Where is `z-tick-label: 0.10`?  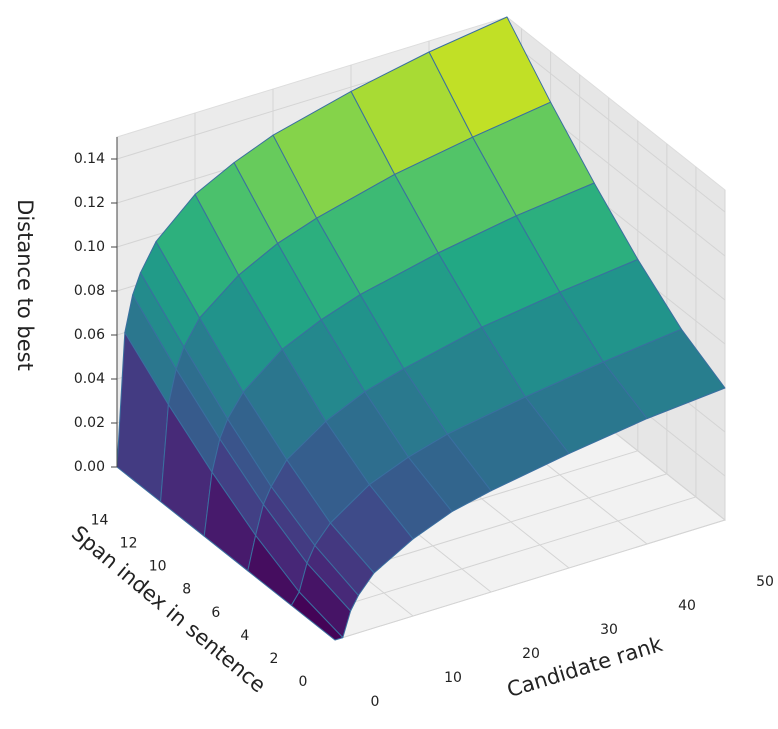 z-tick-label: 0.10 is located at coordinates (89, 247).